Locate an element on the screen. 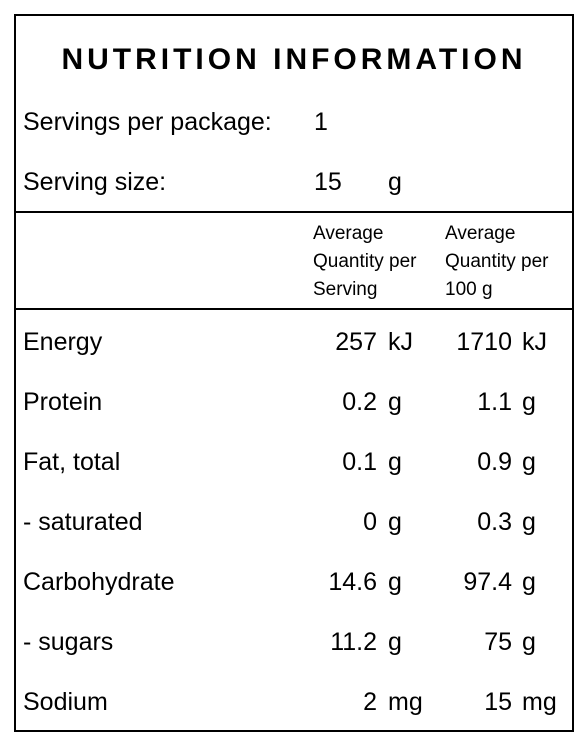 The height and width of the screenshot is (744, 582). per-serving-value: 0 is located at coordinates (370, 522).